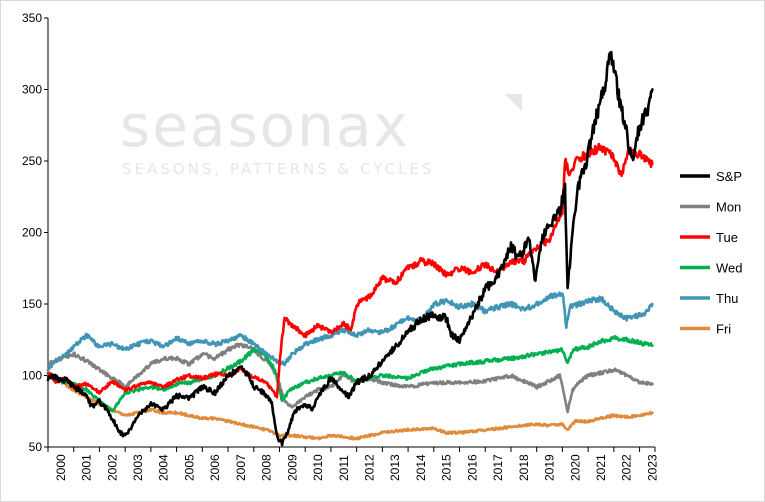 Image resolution: width=765 pixels, height=502 pixels. What do you see at coordinates (350, 405) in the screenshot?
I see `series-line-fri` at bounding box center [350, 405].